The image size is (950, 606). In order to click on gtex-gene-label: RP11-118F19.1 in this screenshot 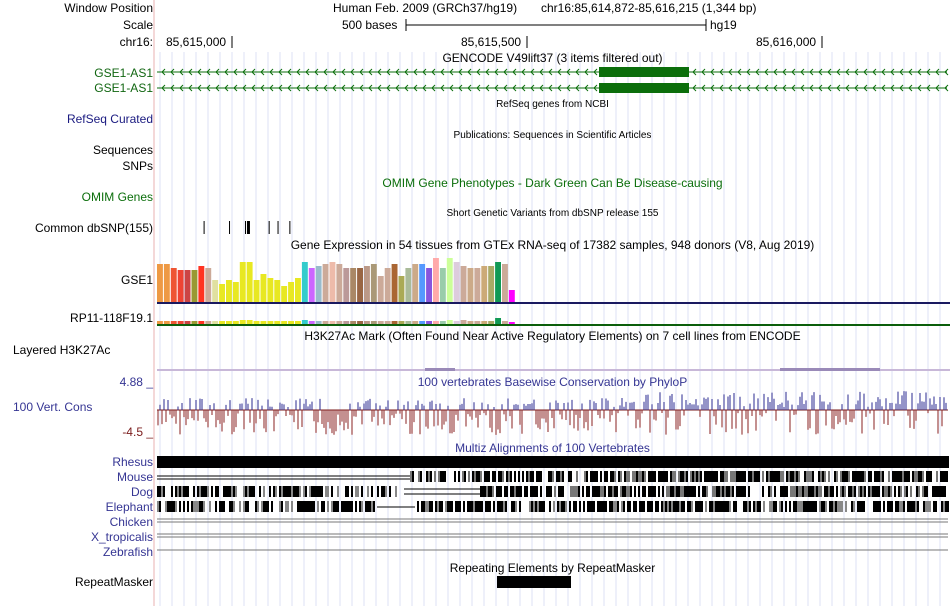, I will do `click(111, 318)`.